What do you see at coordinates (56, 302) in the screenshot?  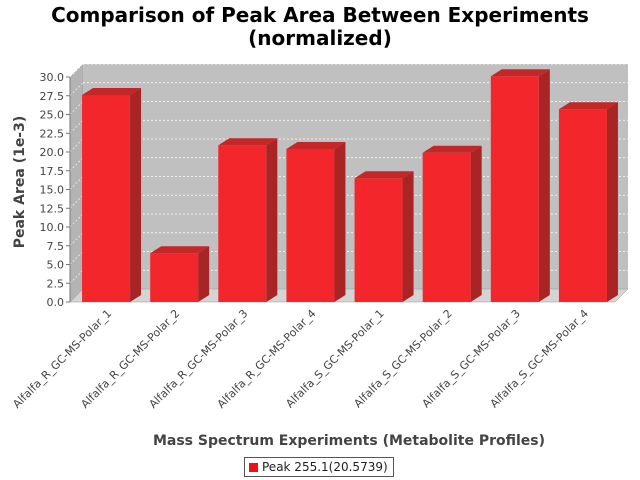 I see `y-tick-label: 0.0` at bounding box center [56, 302].